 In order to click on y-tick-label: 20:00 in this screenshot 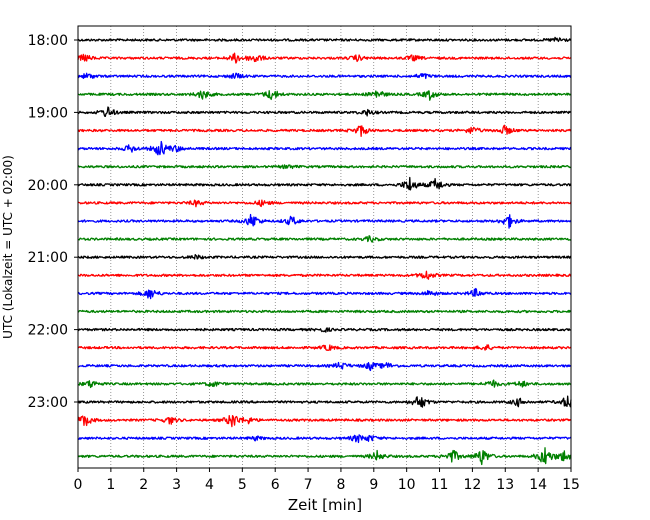, I will do `click(48, 186)`.